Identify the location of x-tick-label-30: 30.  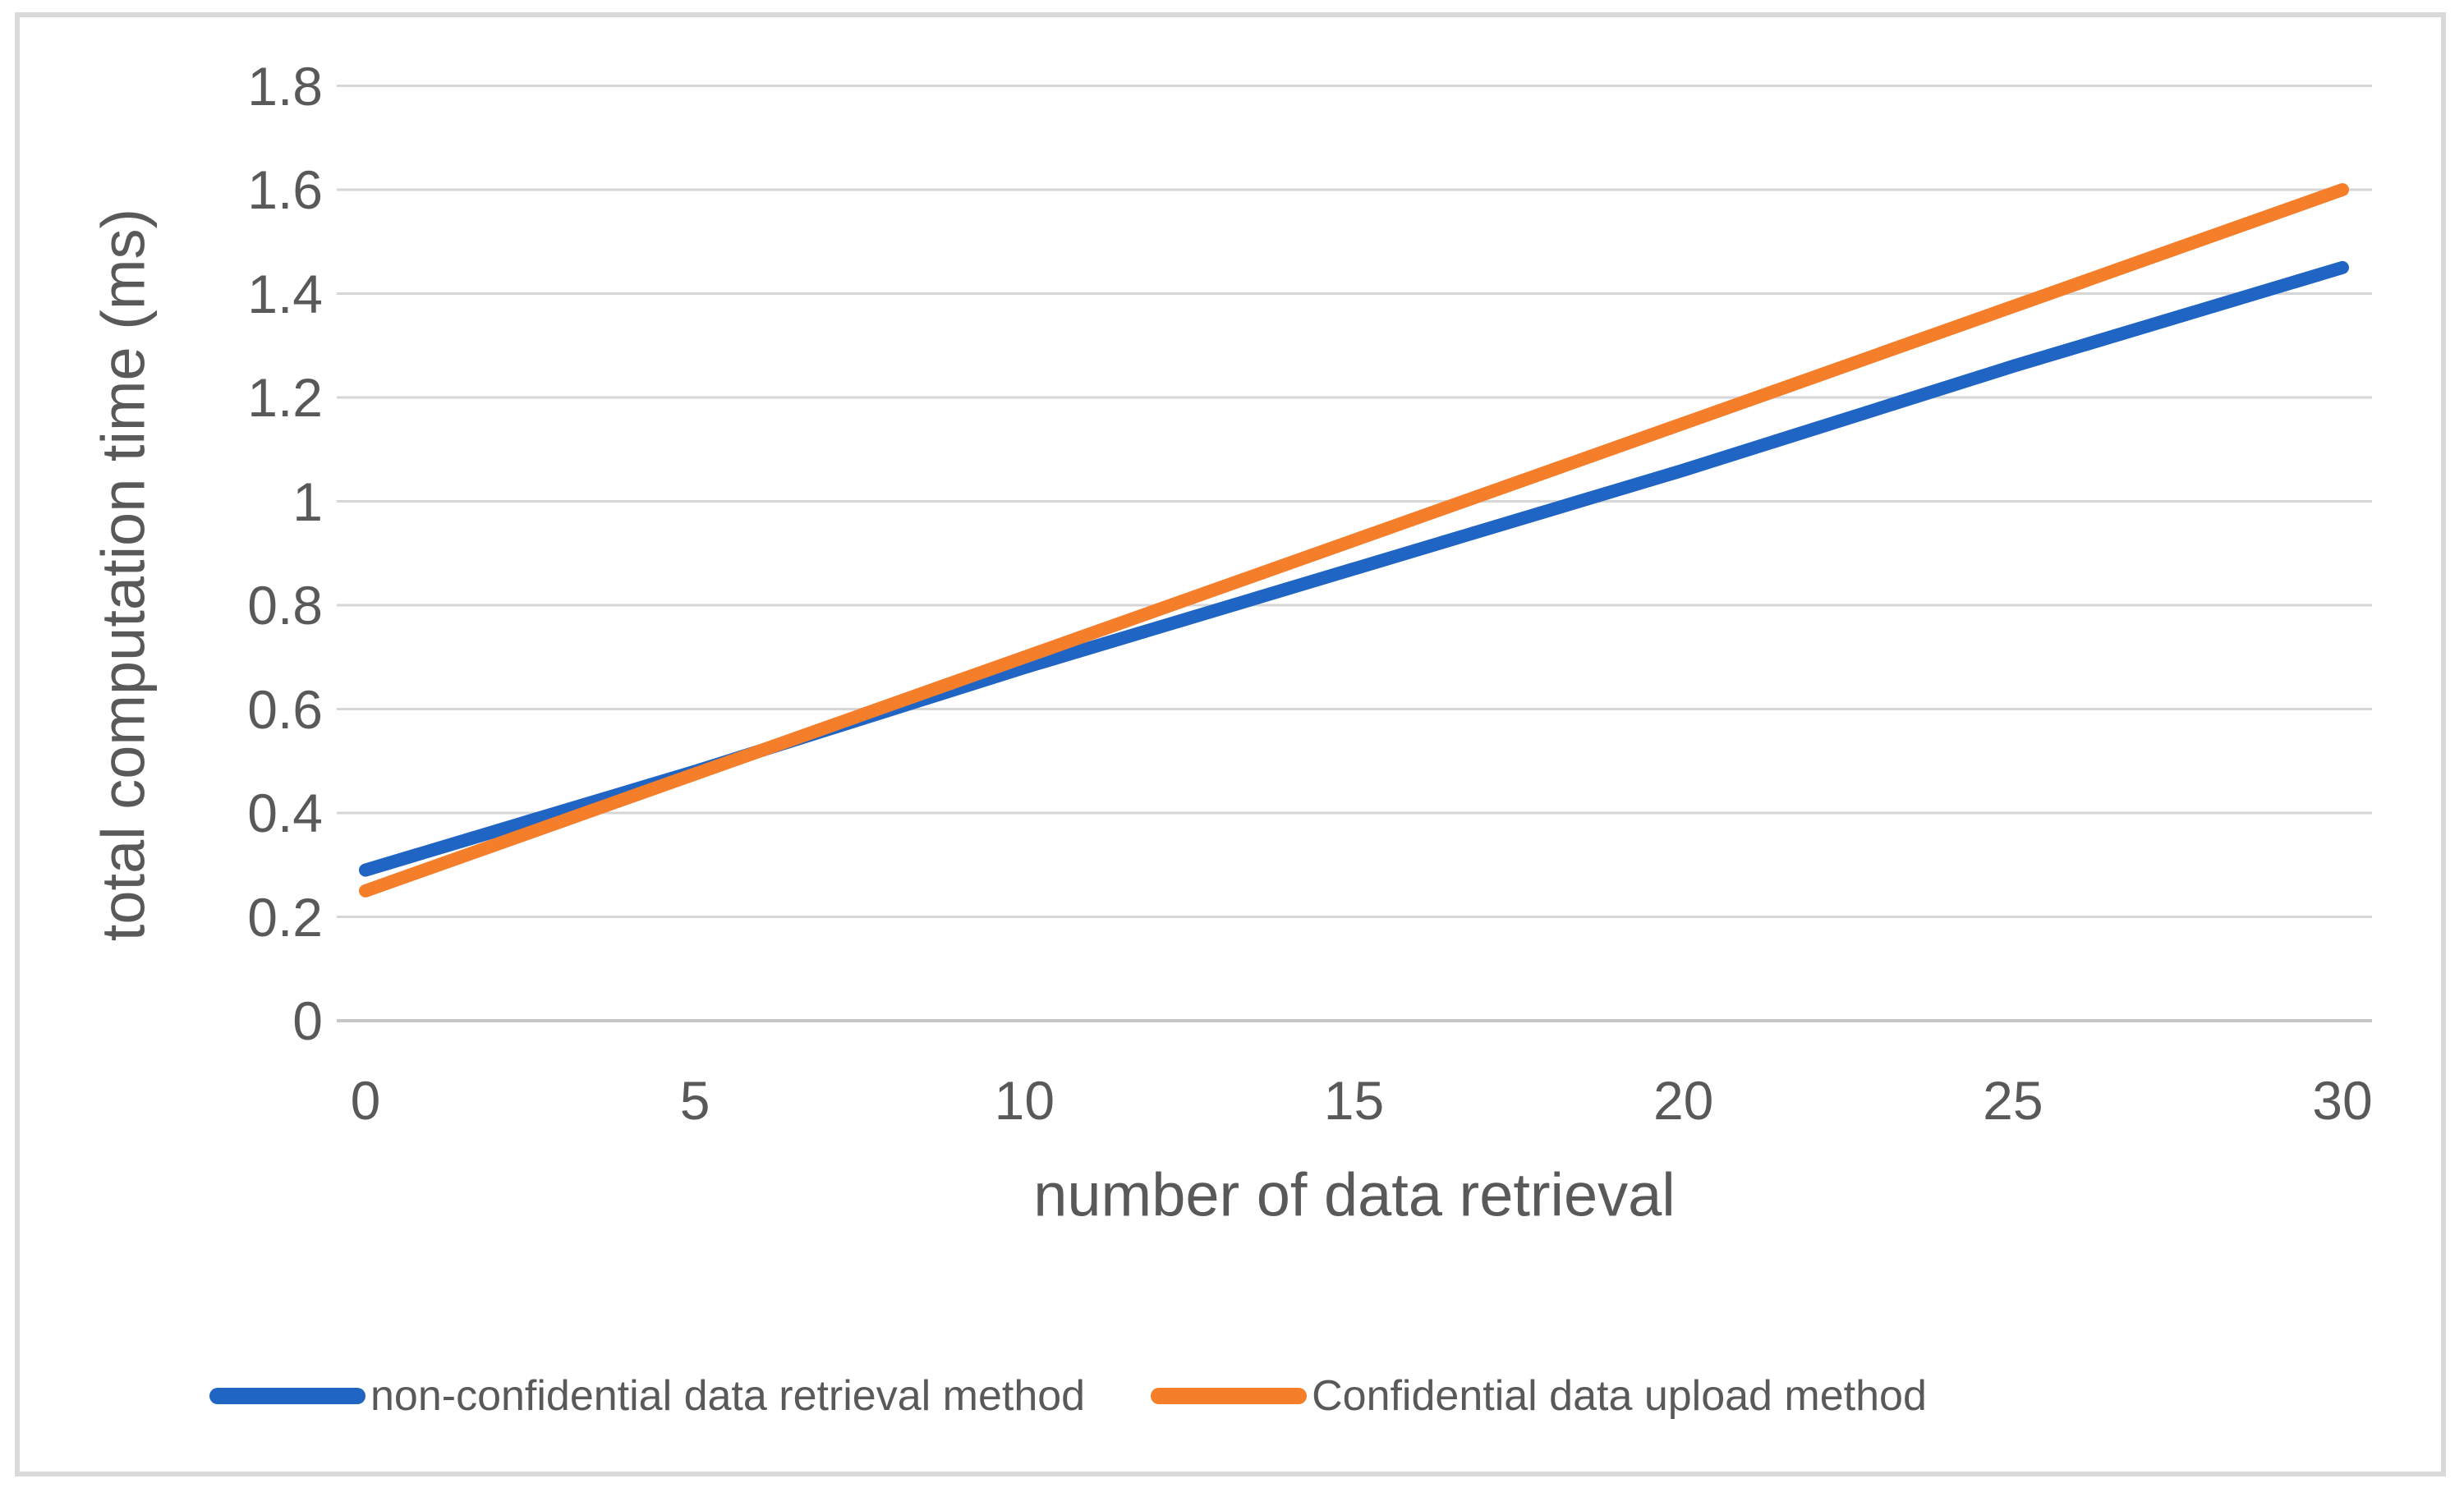
(2342, 1100).